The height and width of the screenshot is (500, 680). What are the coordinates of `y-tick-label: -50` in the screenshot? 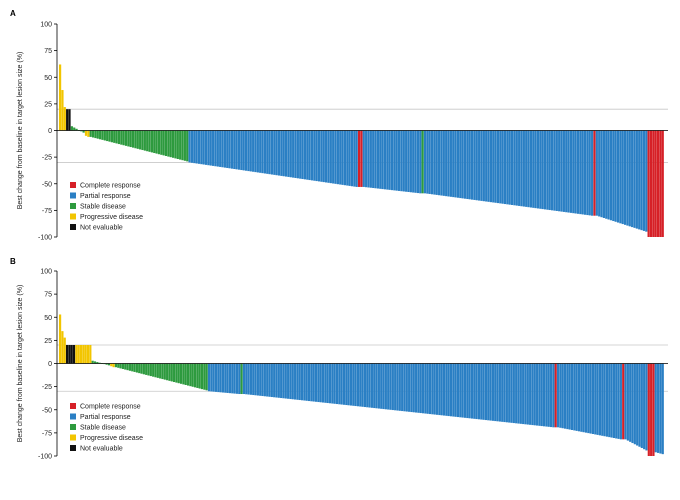 It's located at (47, 184).